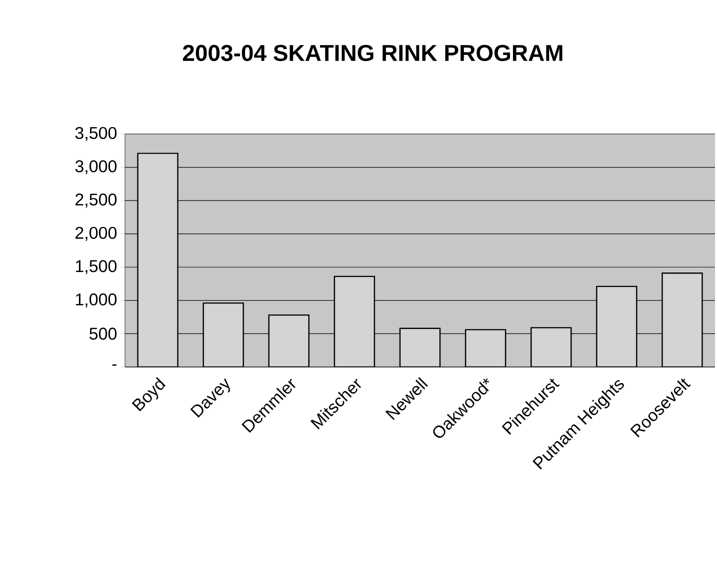 The image size is (717, 561). I want to click on y-tick-label: 1,500, so click(96, 267).